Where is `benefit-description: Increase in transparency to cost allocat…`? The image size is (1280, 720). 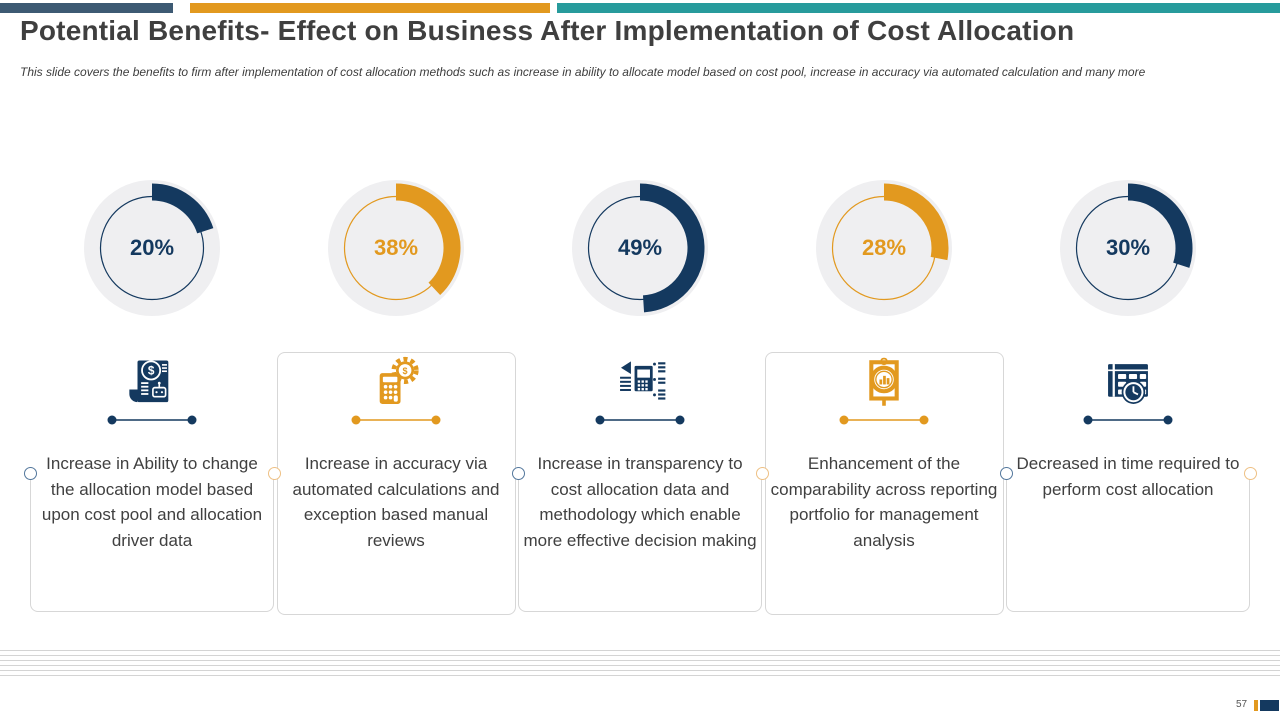 benefit-description: Increase in transparency to cost allocat… is located at coordinates (640, 502).